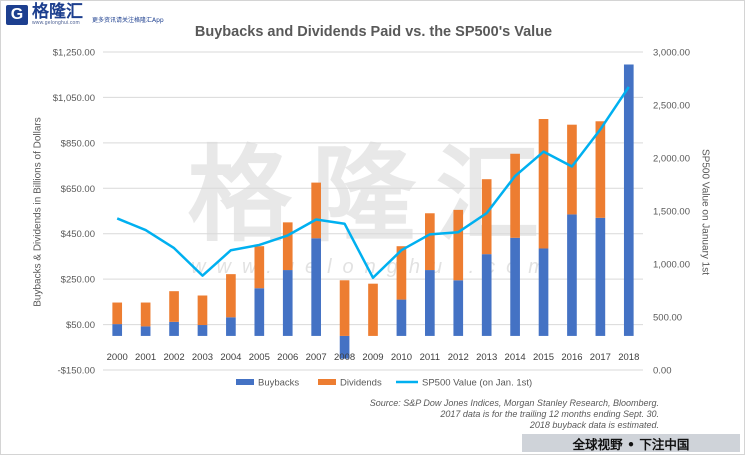 The image size is (747, 457). Describe the element at coordinates (361, 383) in the screenshot. I see `legend-label: Dividends` at that location.